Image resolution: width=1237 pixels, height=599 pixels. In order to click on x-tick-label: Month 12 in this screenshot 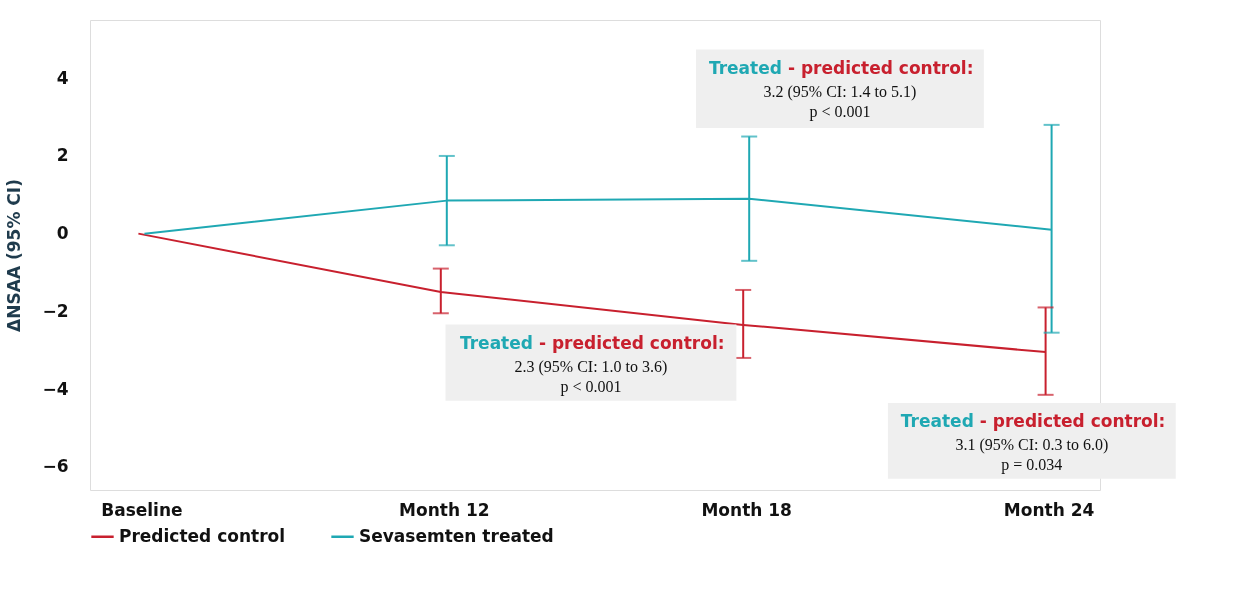, I will do `click(444, 509)`.